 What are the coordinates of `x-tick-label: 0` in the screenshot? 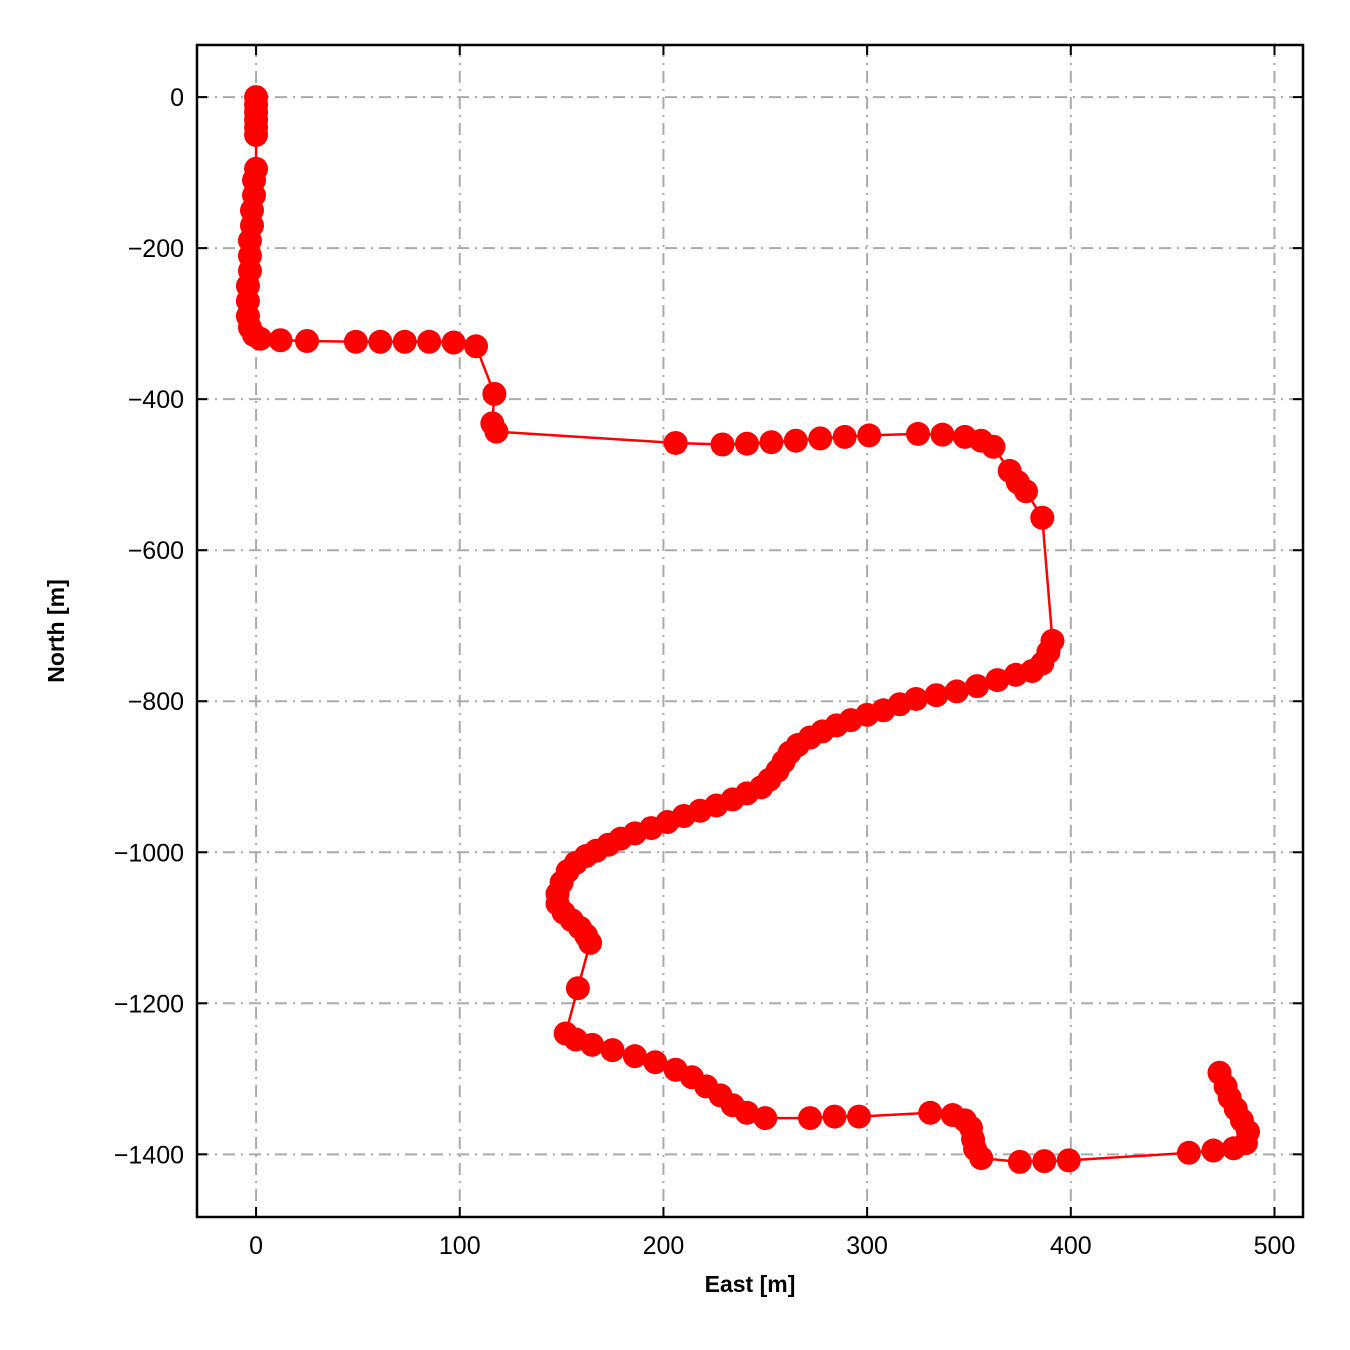 It's located at (256, 1246).